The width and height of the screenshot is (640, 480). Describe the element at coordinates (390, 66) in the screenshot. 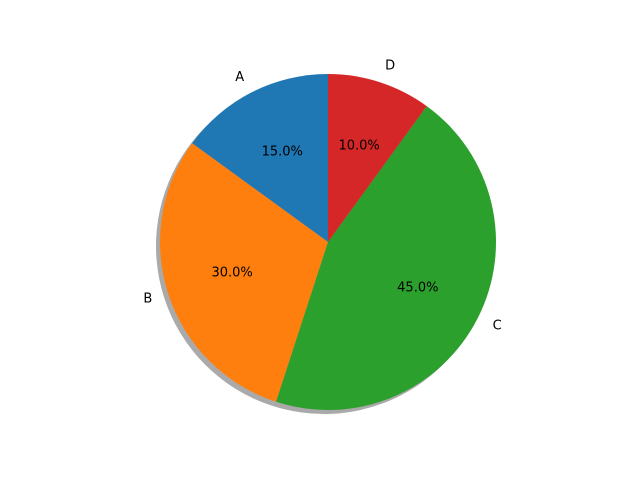

I see `slice-label: D` at that location.